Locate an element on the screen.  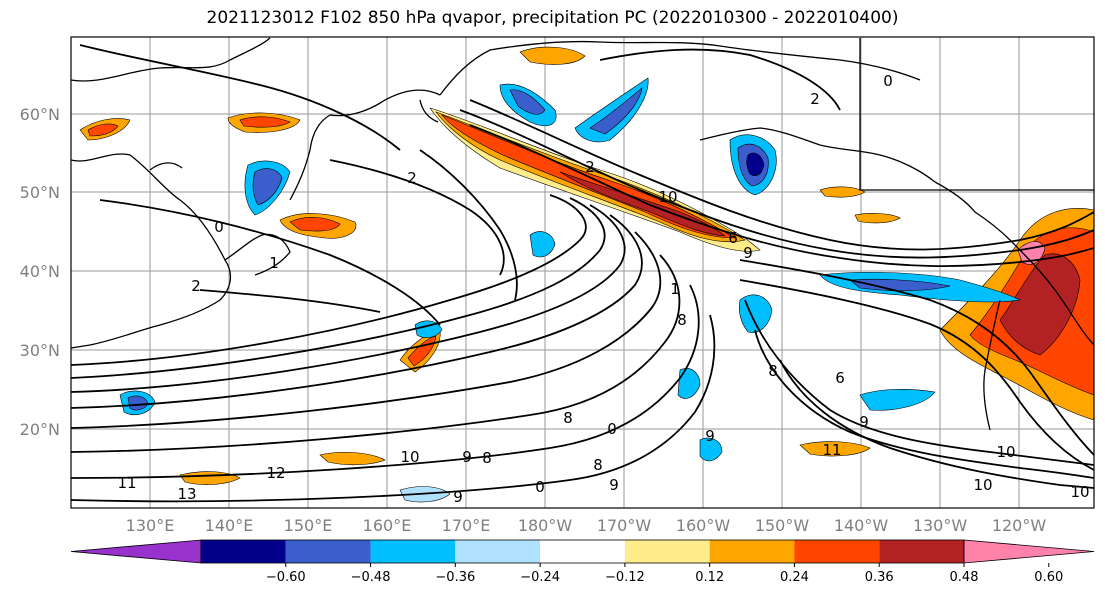
colorbar-tick-label: 0.36 is located at coordinates (879, 577).